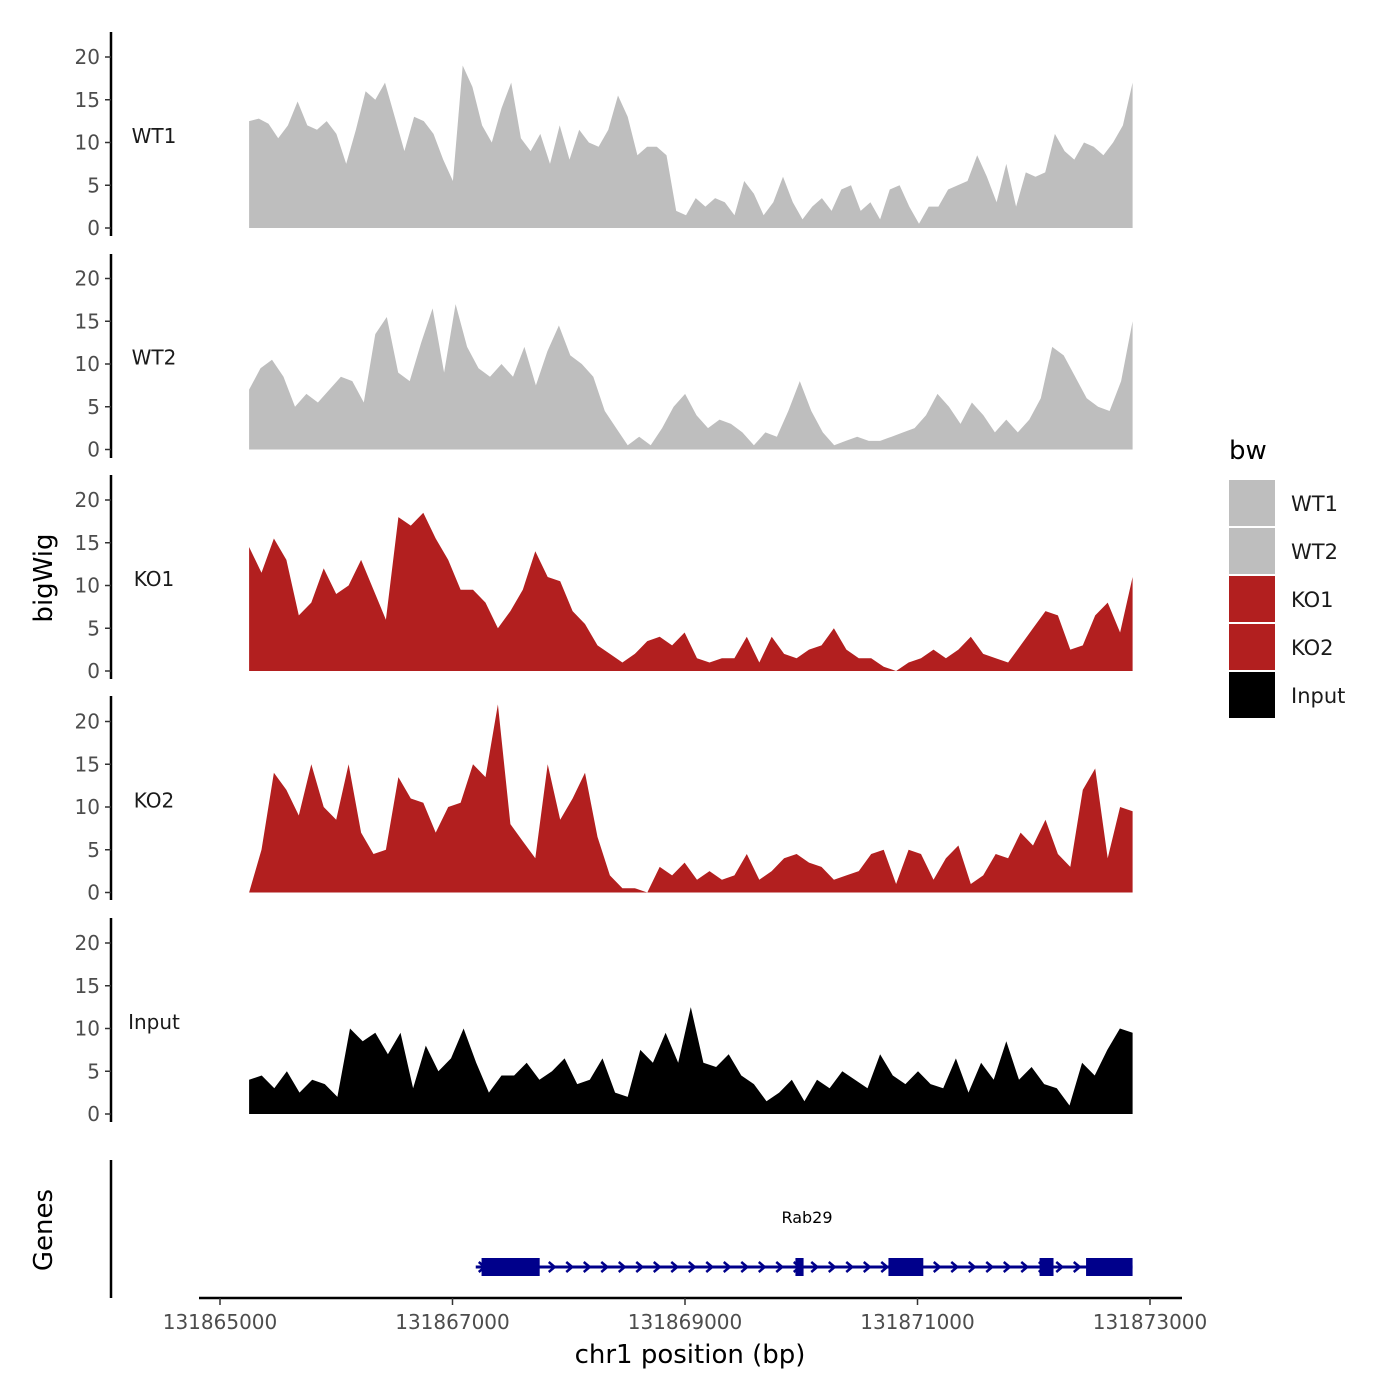  Describe the element at coordinates (1150, 1322) in the screenshot. I see `x-tick-label: 131873000` at that location.